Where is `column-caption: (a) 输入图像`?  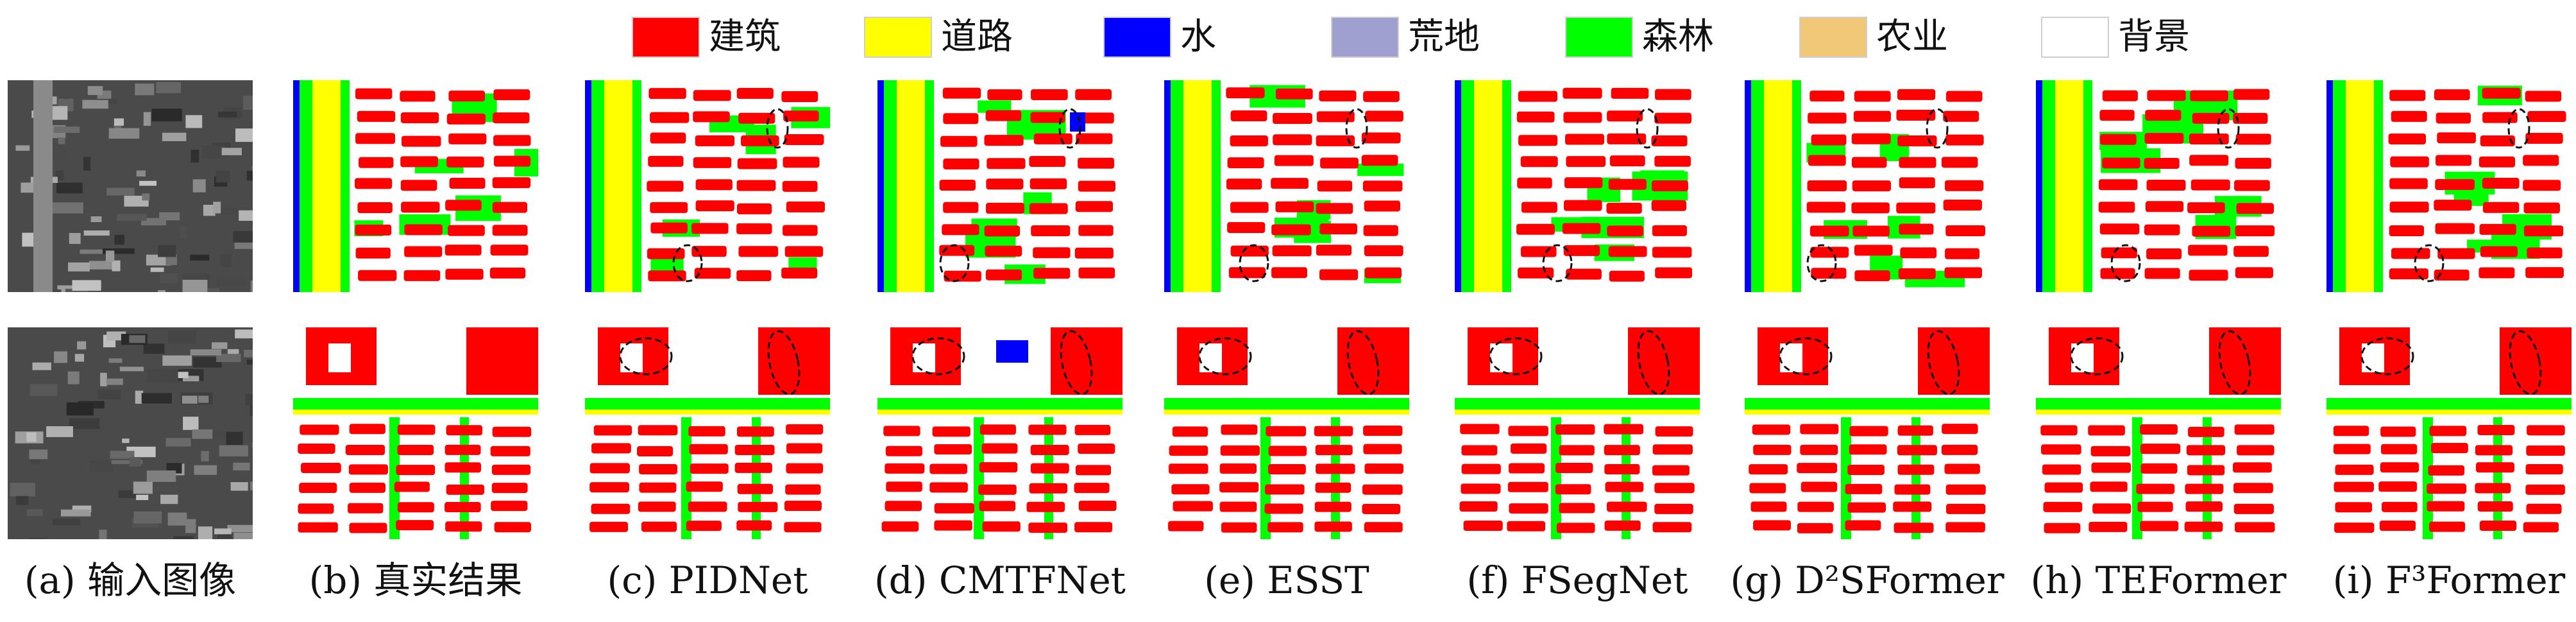
column-caption: (a) 输入图像 is located at coordinates (130, 580).